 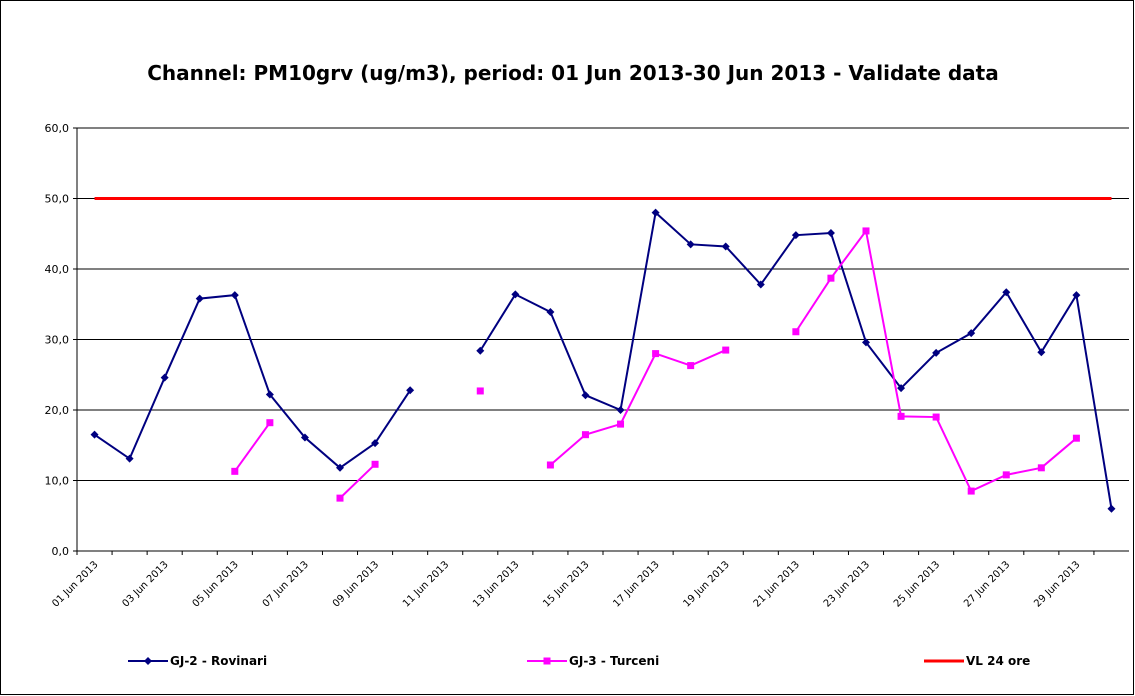 What do you see at coordinates (614, 661) in the screenshot?
I see `legend-label: GJ-3 - Turceni` at bounding box center [614, 661].